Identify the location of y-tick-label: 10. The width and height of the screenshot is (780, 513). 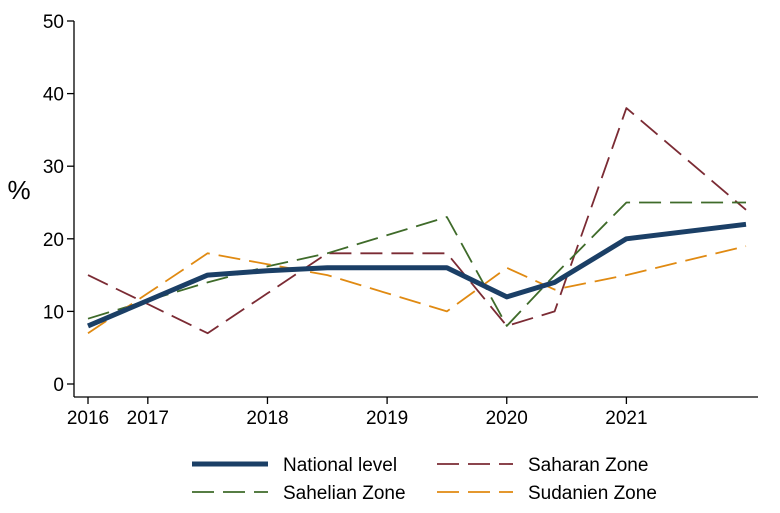
(53, 312).